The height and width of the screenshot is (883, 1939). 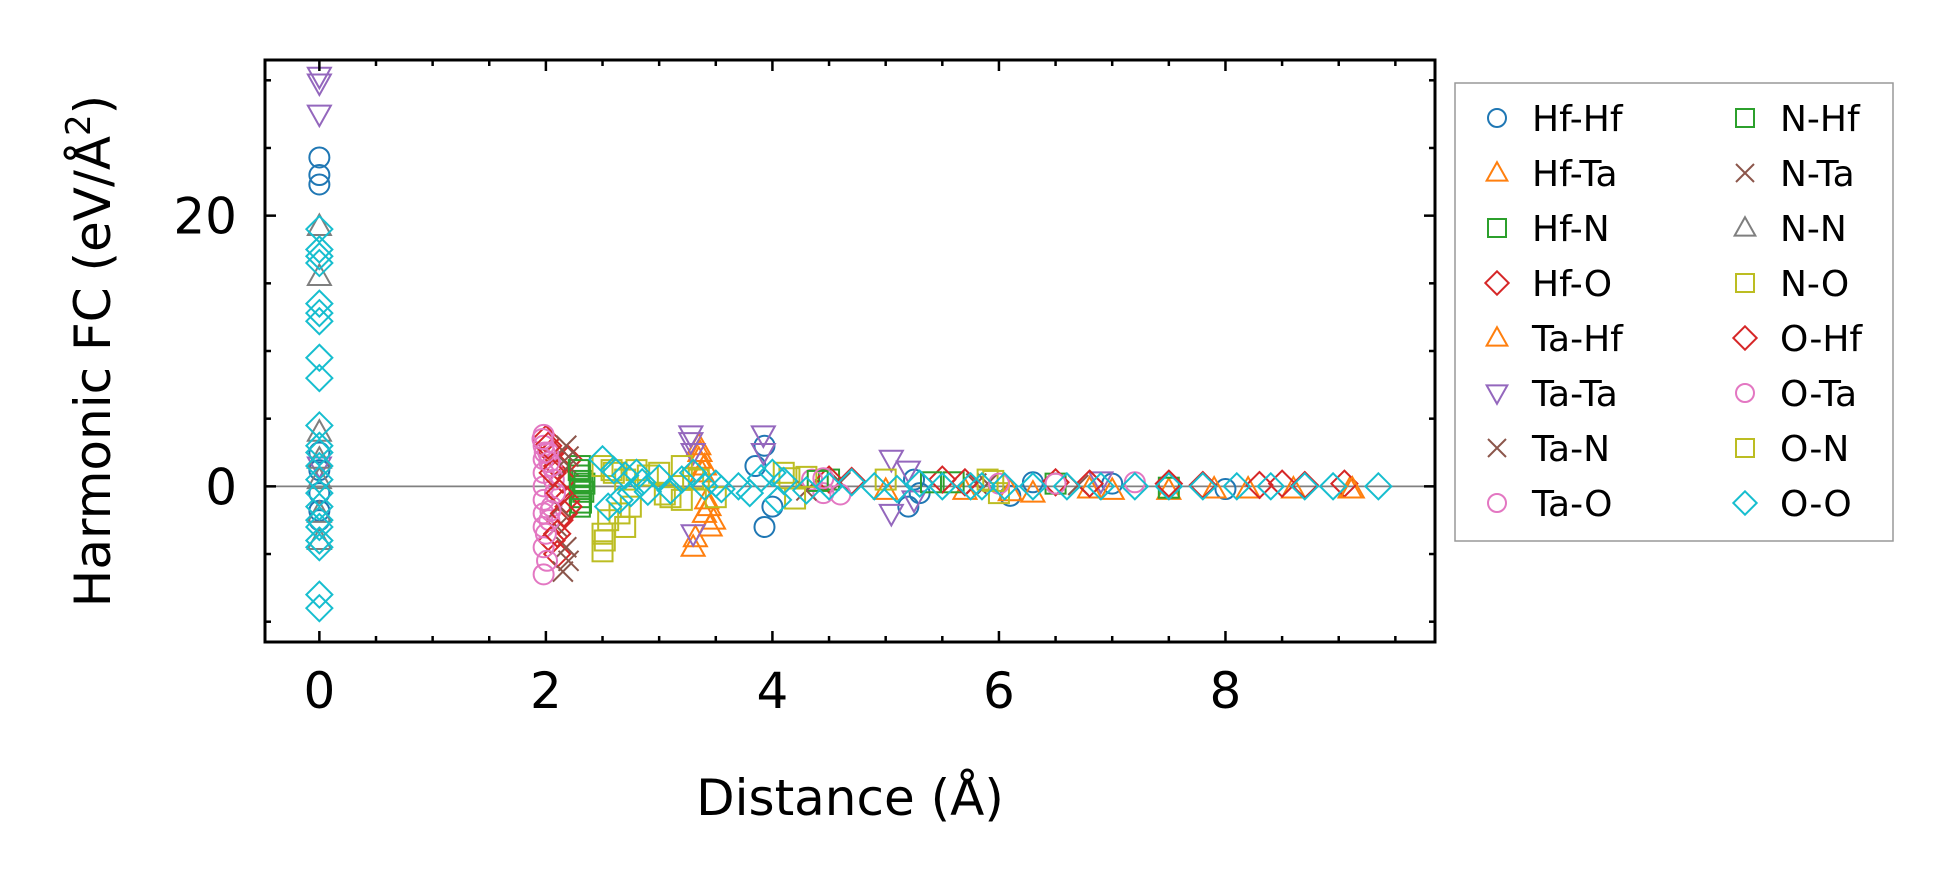 I want to click on point-n-o, so click(x=670, y=497).